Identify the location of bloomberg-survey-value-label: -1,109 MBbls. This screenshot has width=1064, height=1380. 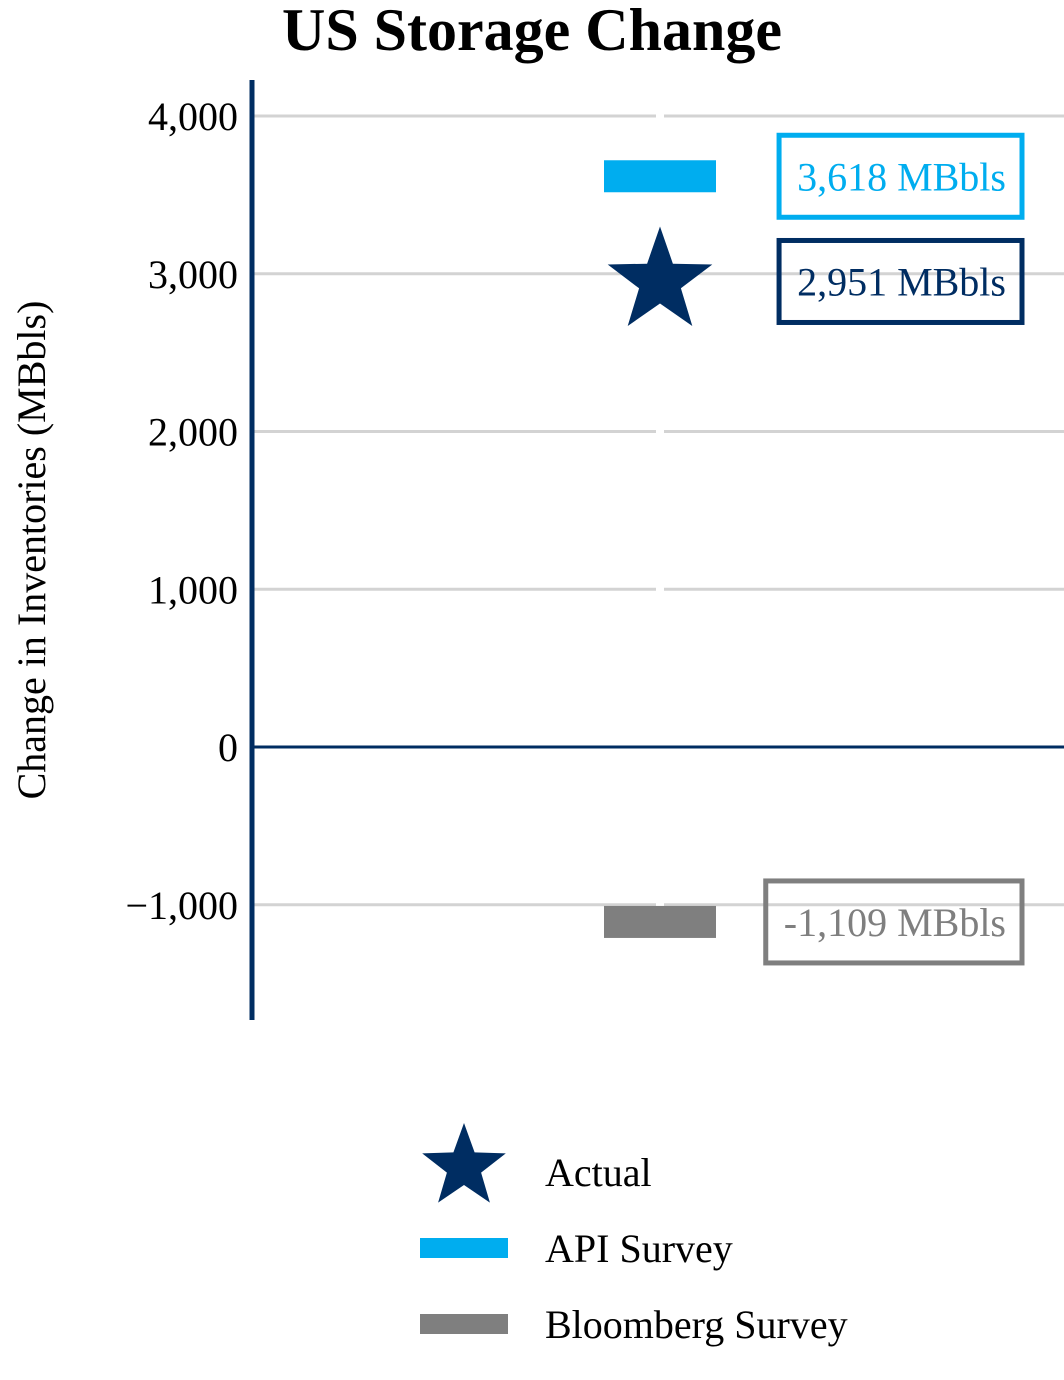
(895, 922).